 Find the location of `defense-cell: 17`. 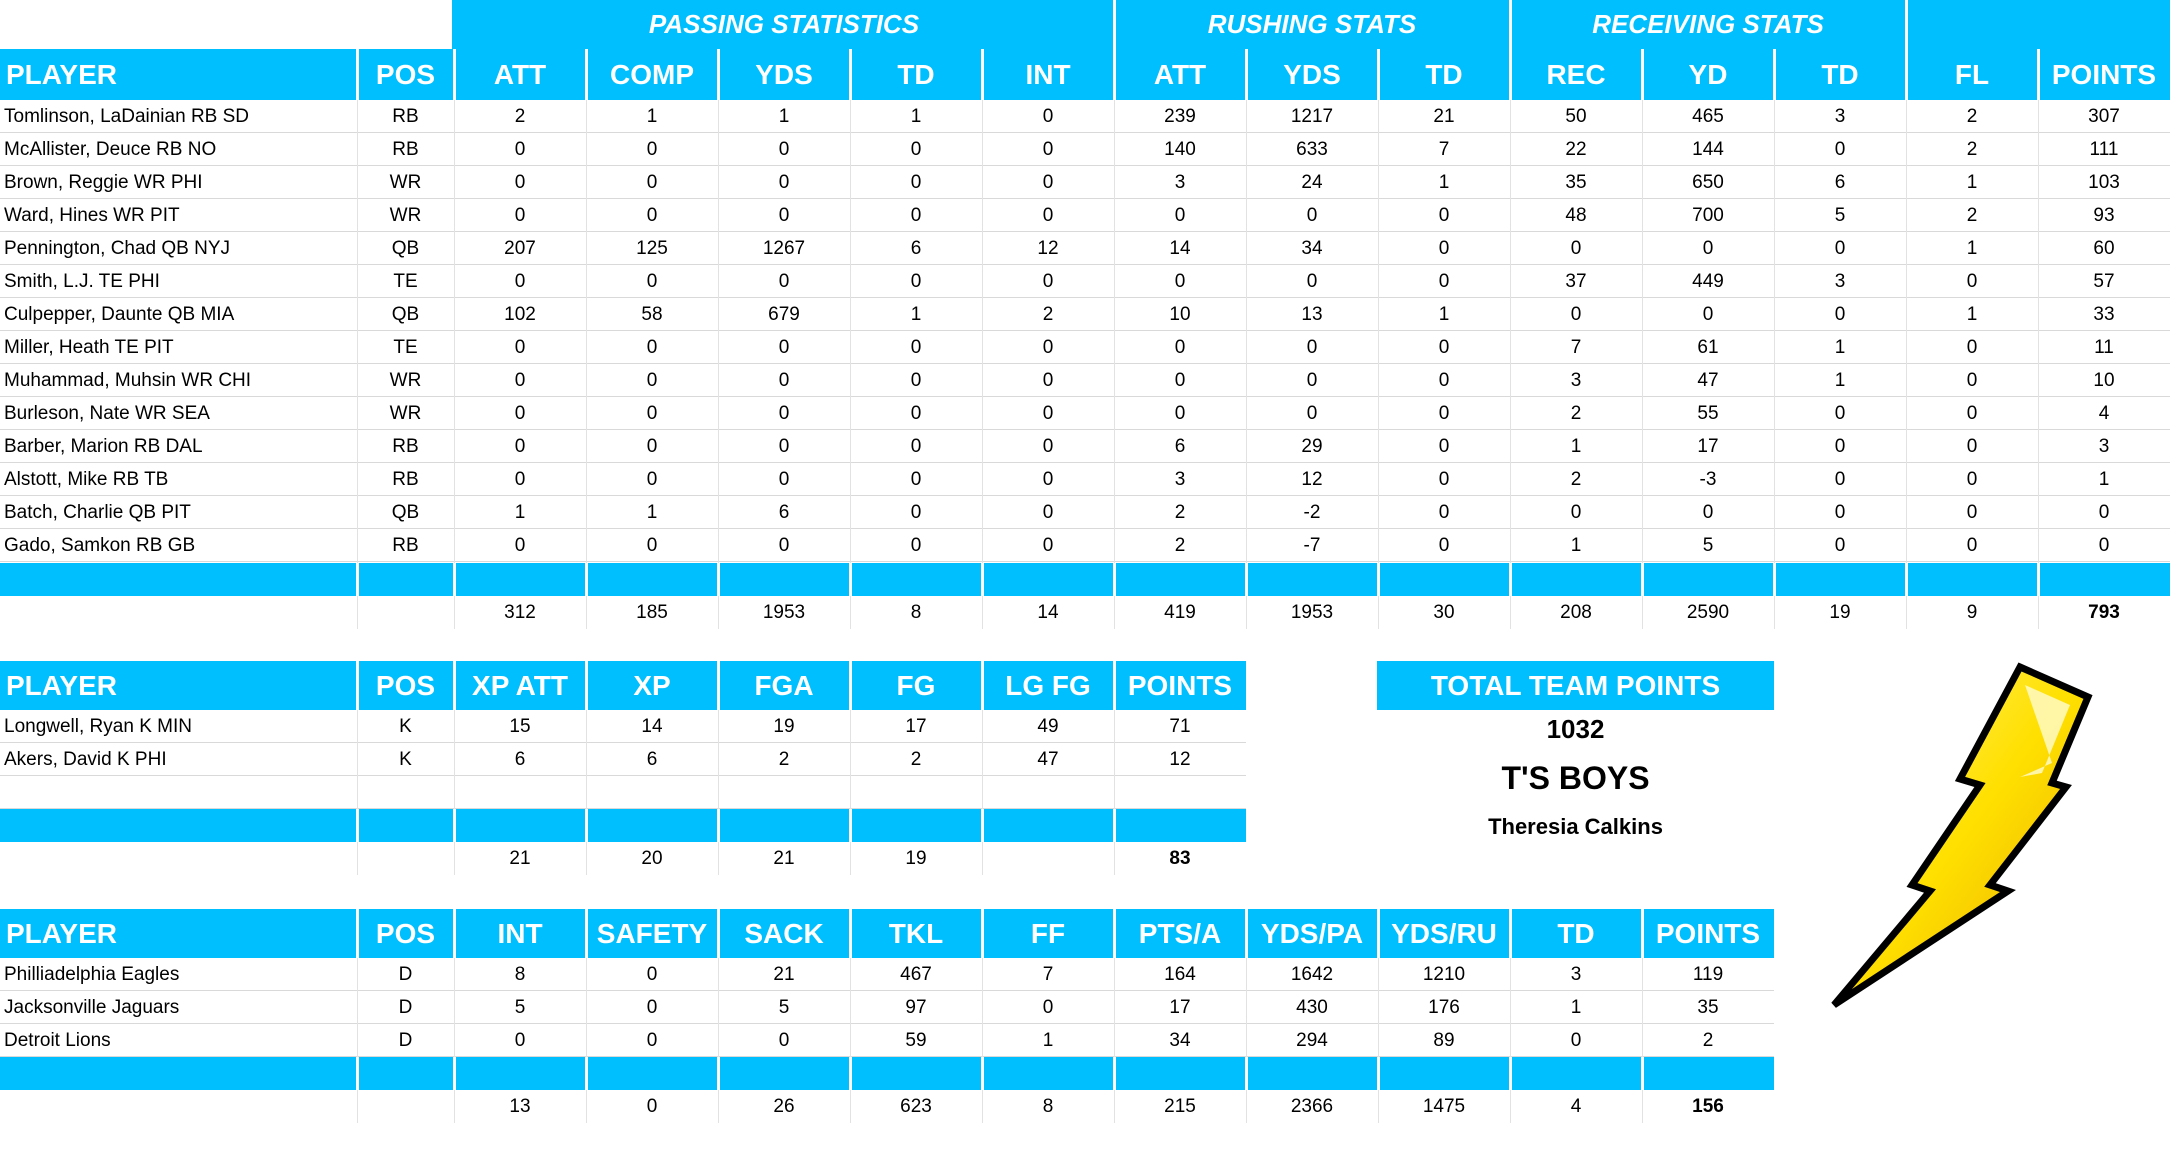

defense-cell: 17 is located at coordinates (1180, 1007).